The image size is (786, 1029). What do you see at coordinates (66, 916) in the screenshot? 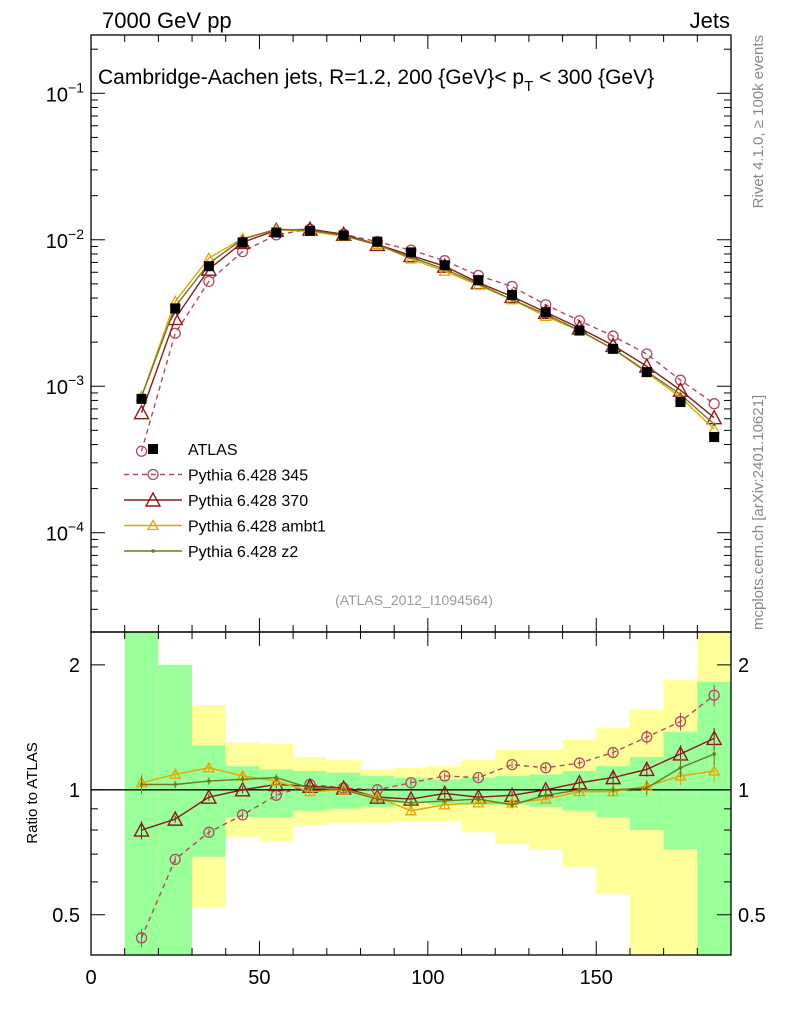
I see `ratio-y-tick-label: 0.5` at bounding box center [66, 916].